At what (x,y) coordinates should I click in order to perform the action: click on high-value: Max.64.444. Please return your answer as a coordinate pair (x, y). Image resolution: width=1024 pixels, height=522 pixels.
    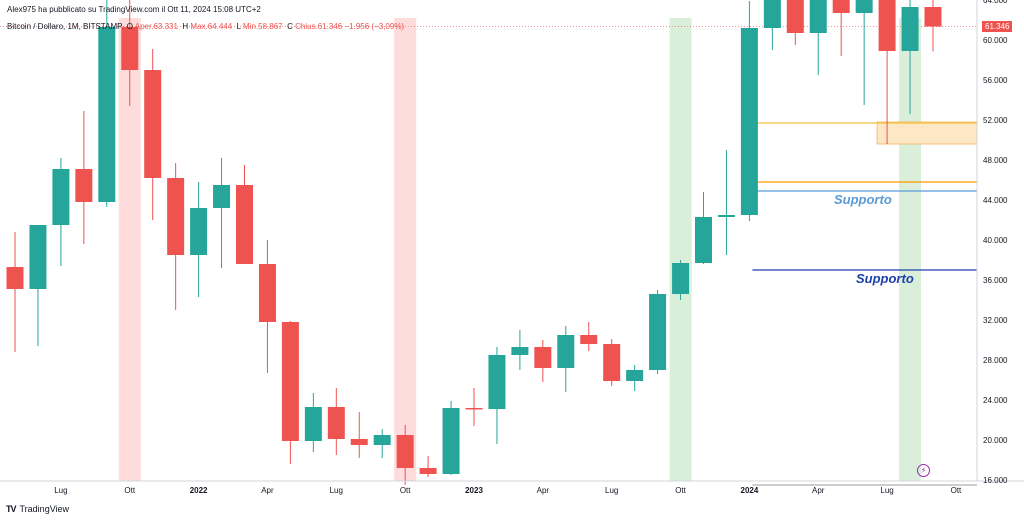
    Looking at the image, I should click on (211, 26).